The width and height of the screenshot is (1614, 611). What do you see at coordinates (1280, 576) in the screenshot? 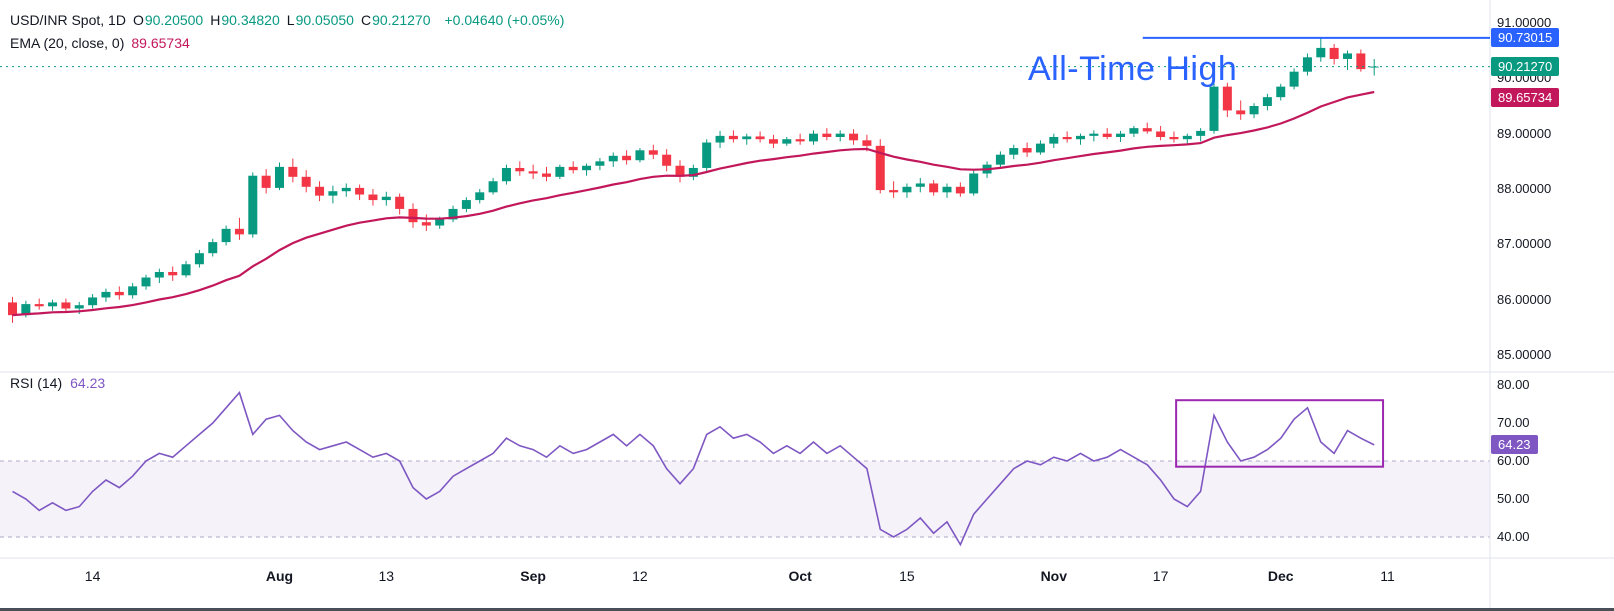
I see `time-axis-label: Dec` at bounding box center [1280, 576].